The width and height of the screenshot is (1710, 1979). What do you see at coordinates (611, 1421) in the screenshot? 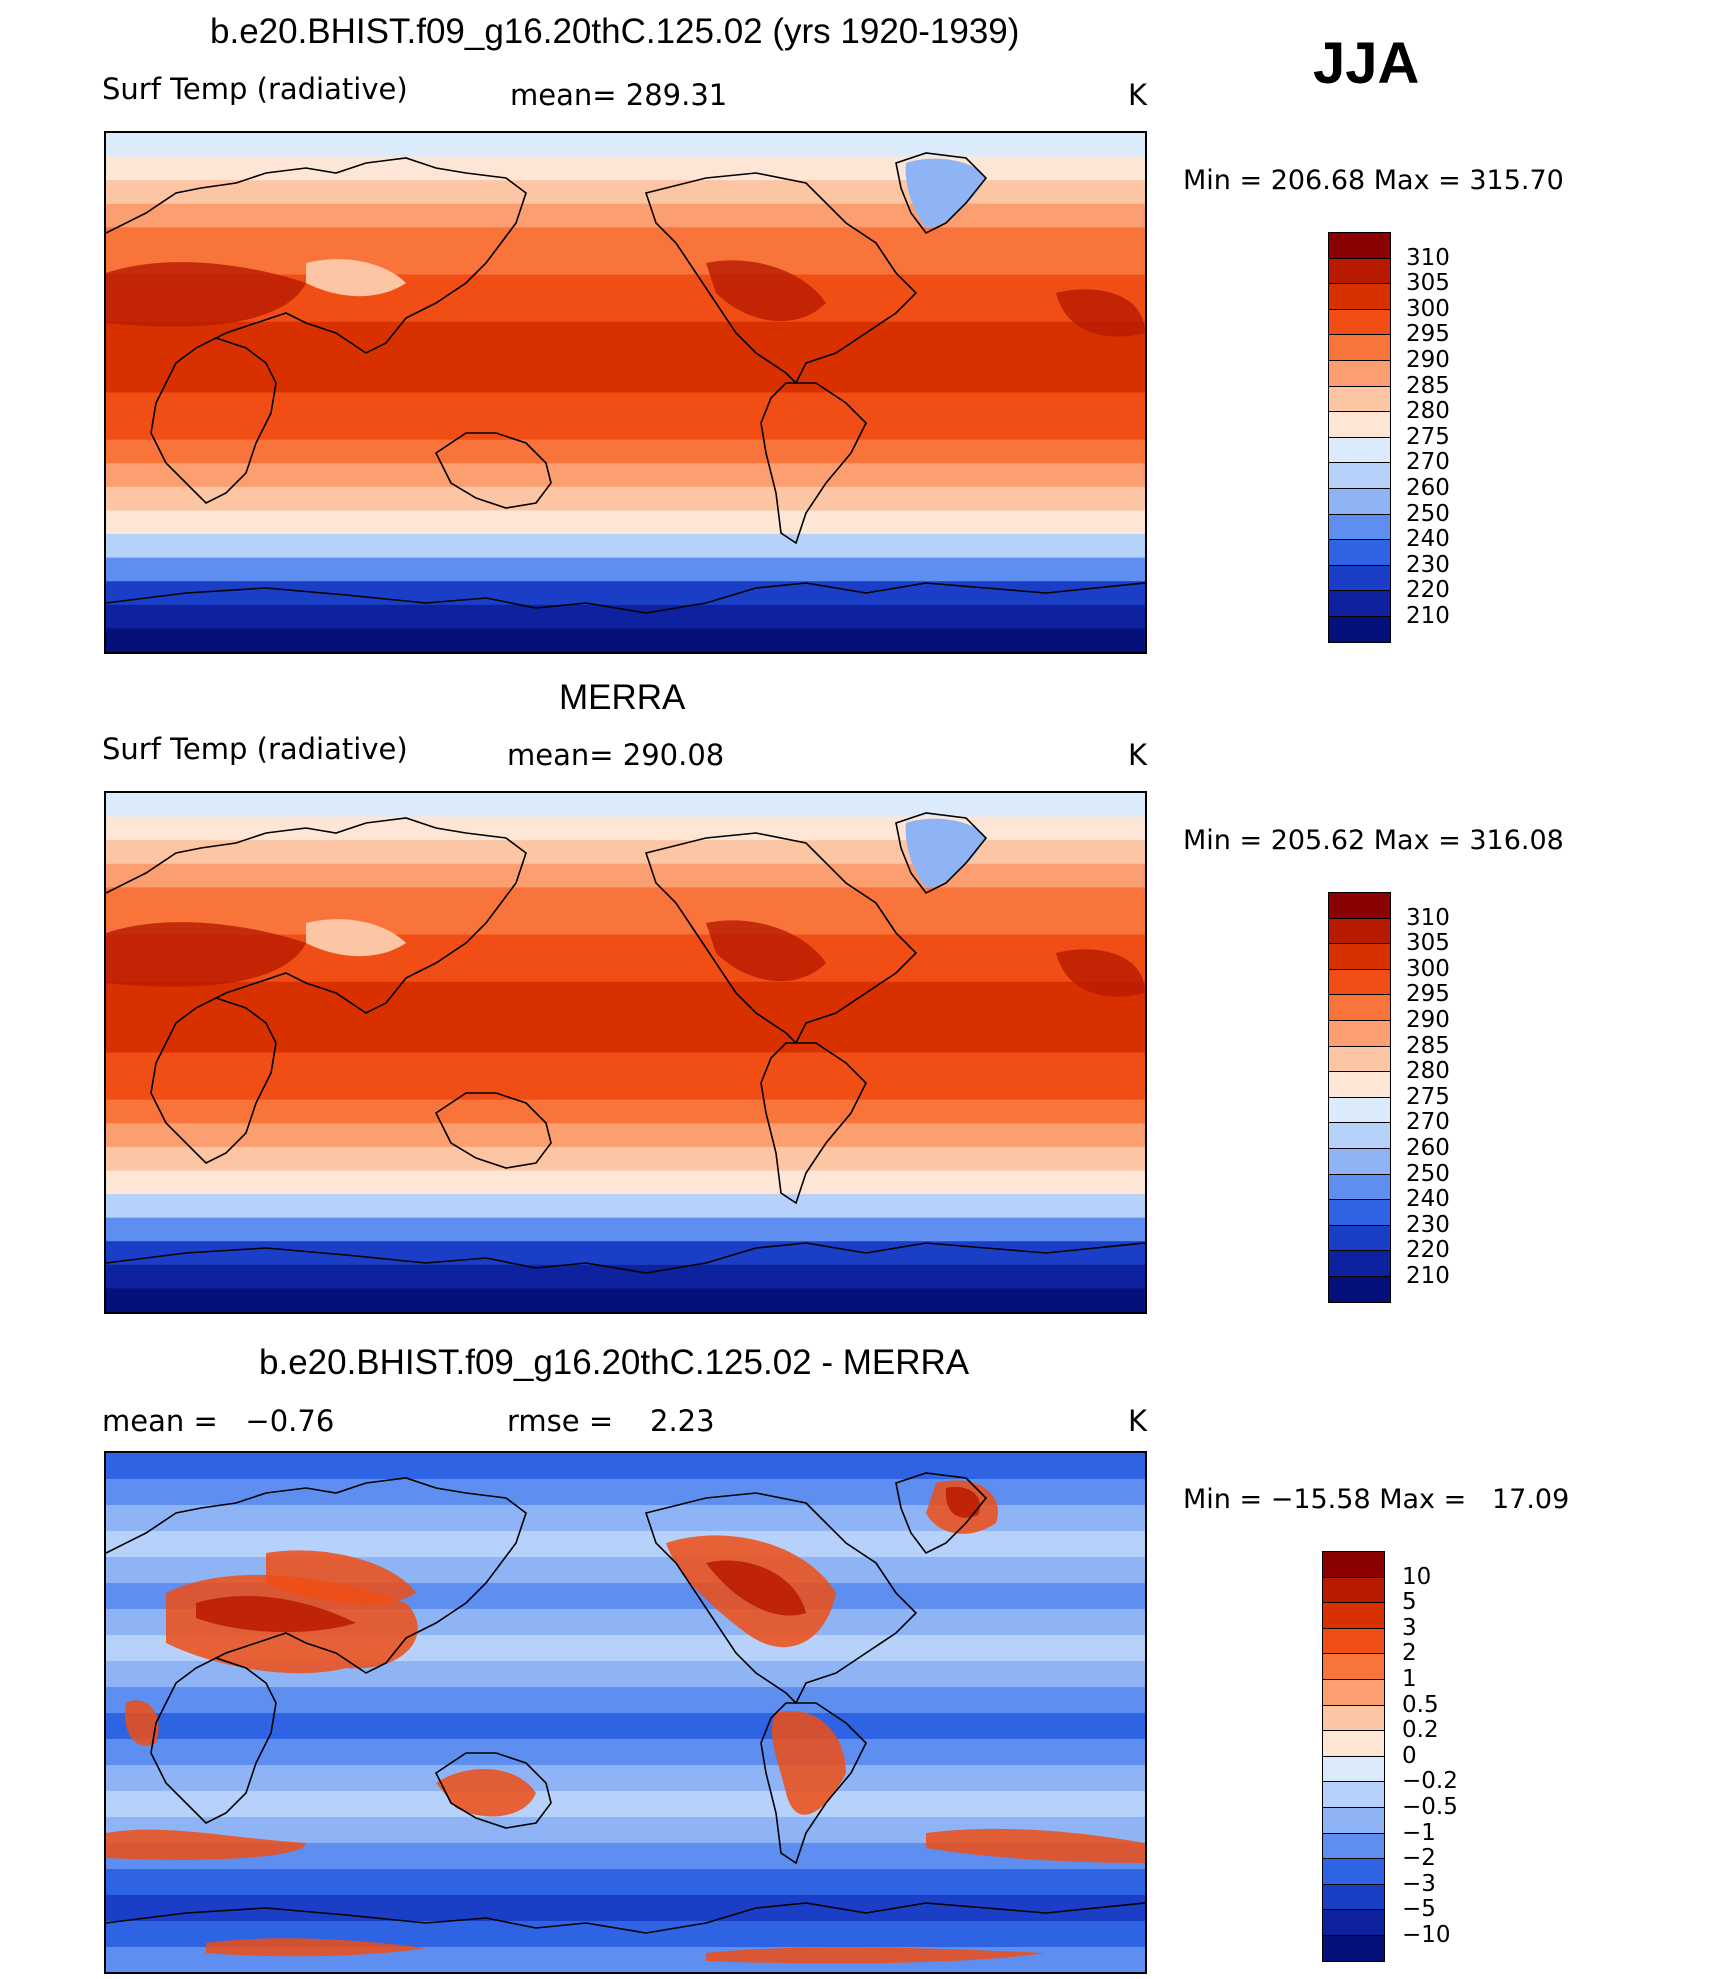
I see `panel3-rmse-label: rmse = 2.23` at bounding box center [611, 1421].